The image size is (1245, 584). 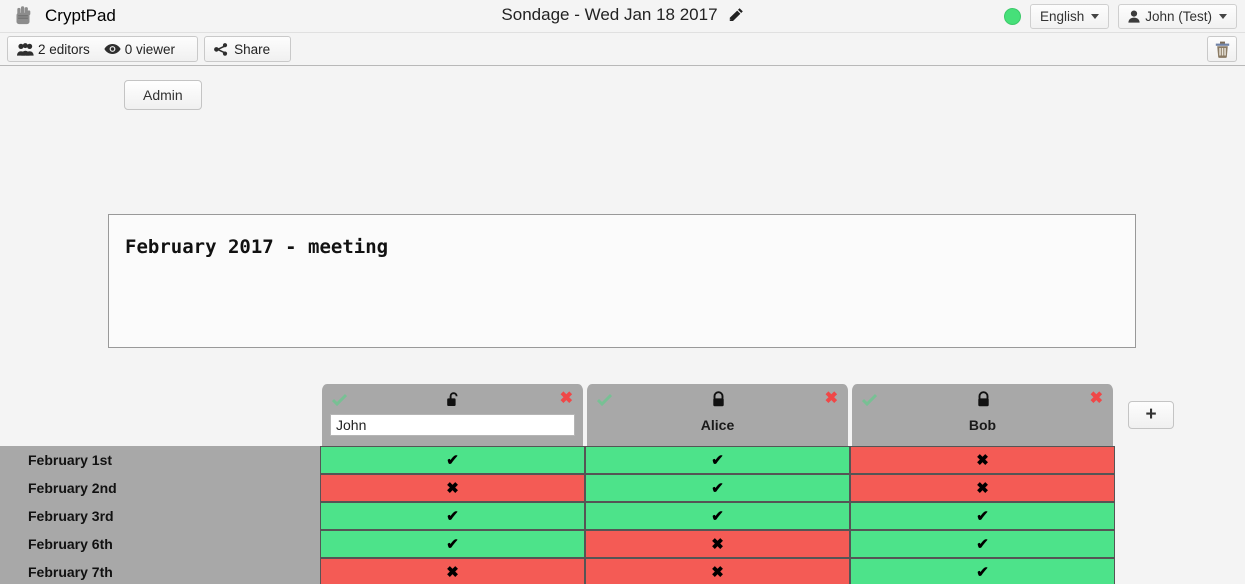 I want to click on document-title-area: Sondage - Wed Jan 18 2017, so click(x=622, y=15).